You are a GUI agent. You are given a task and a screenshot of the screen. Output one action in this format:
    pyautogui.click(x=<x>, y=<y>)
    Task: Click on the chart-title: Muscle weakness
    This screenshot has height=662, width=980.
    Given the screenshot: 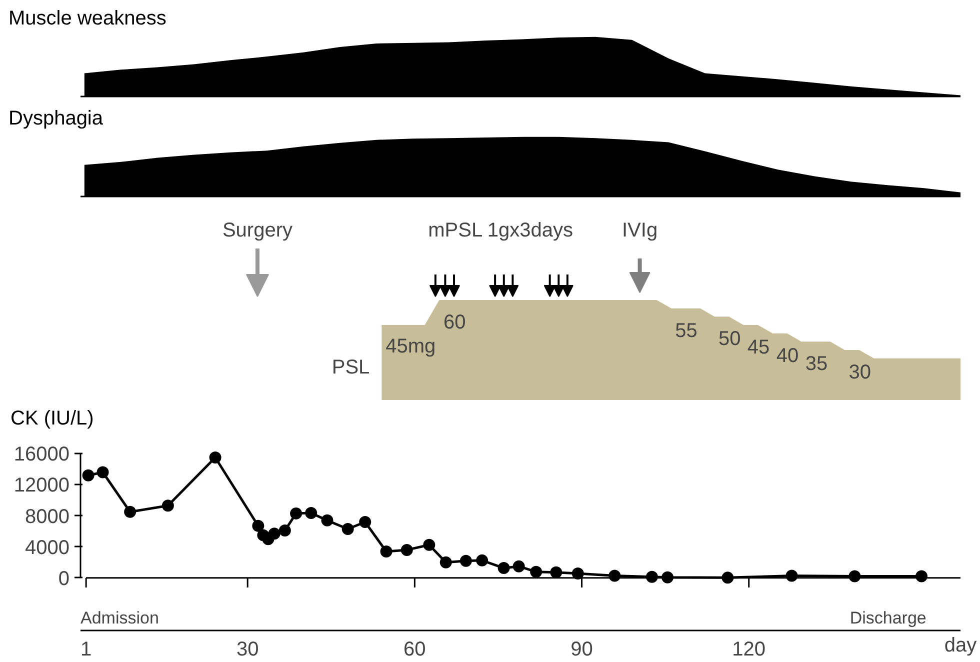 What is the action you would take?
    pyautogui.click(x=87, y=19)
    